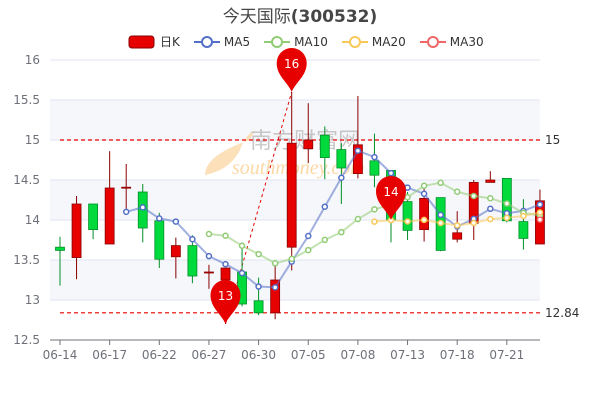  I want to click on legend-label: MA10, so click(311, 41).